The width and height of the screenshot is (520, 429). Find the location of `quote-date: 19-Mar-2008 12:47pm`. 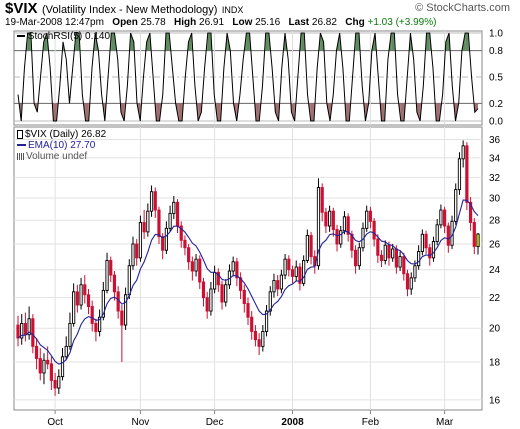

quote-date: 19-Mar-2008 12:47pm is located at coordinates (54, 22).